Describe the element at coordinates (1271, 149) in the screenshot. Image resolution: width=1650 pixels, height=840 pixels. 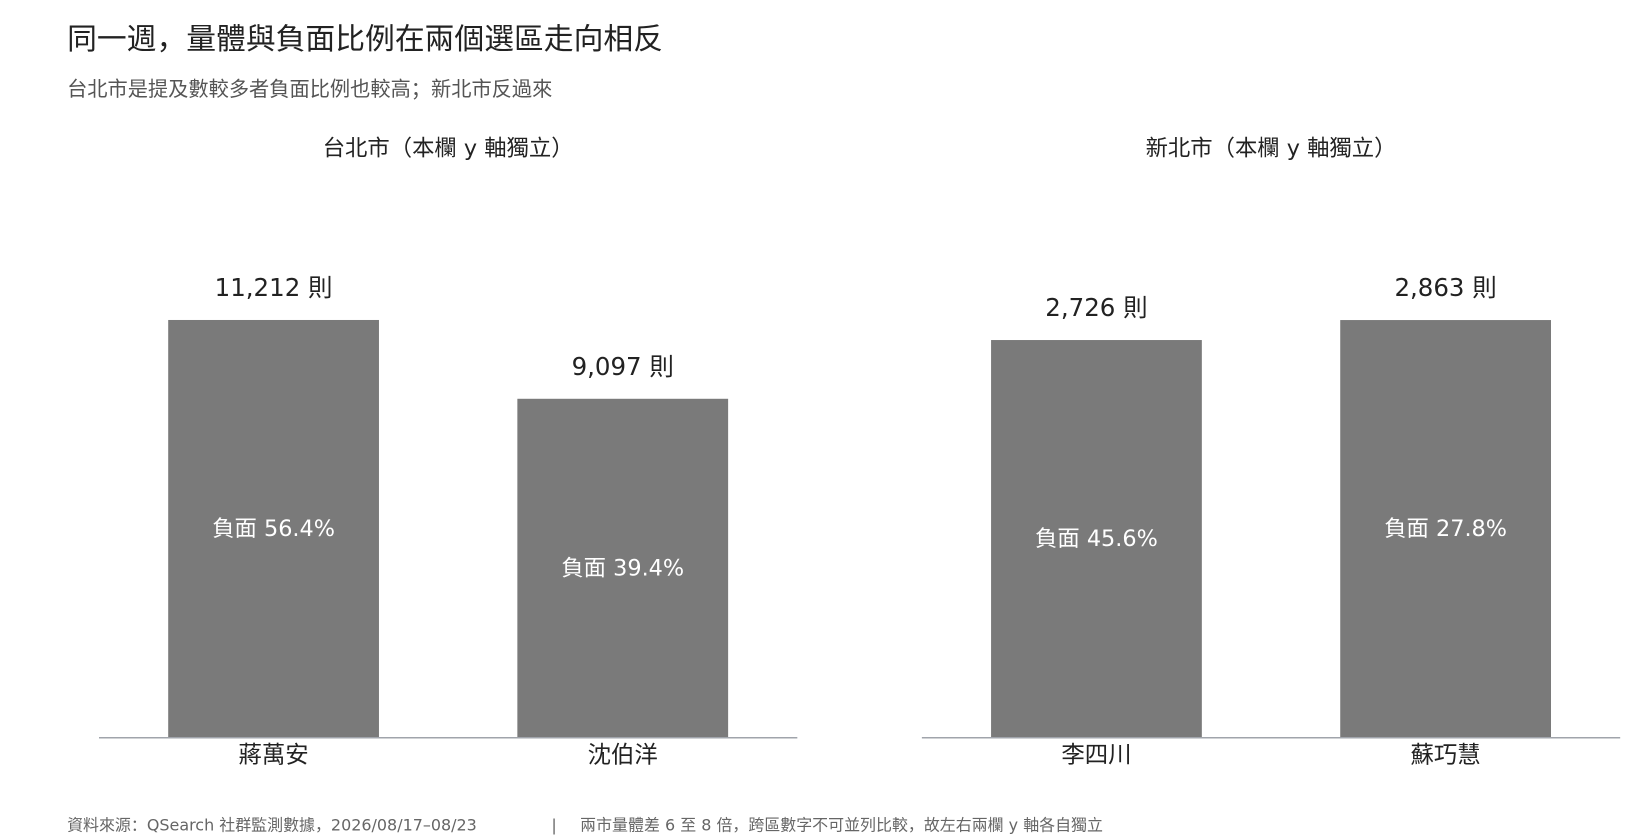
I see `panel-title: 新北市（本欄 y 軸獨立）` at that location.